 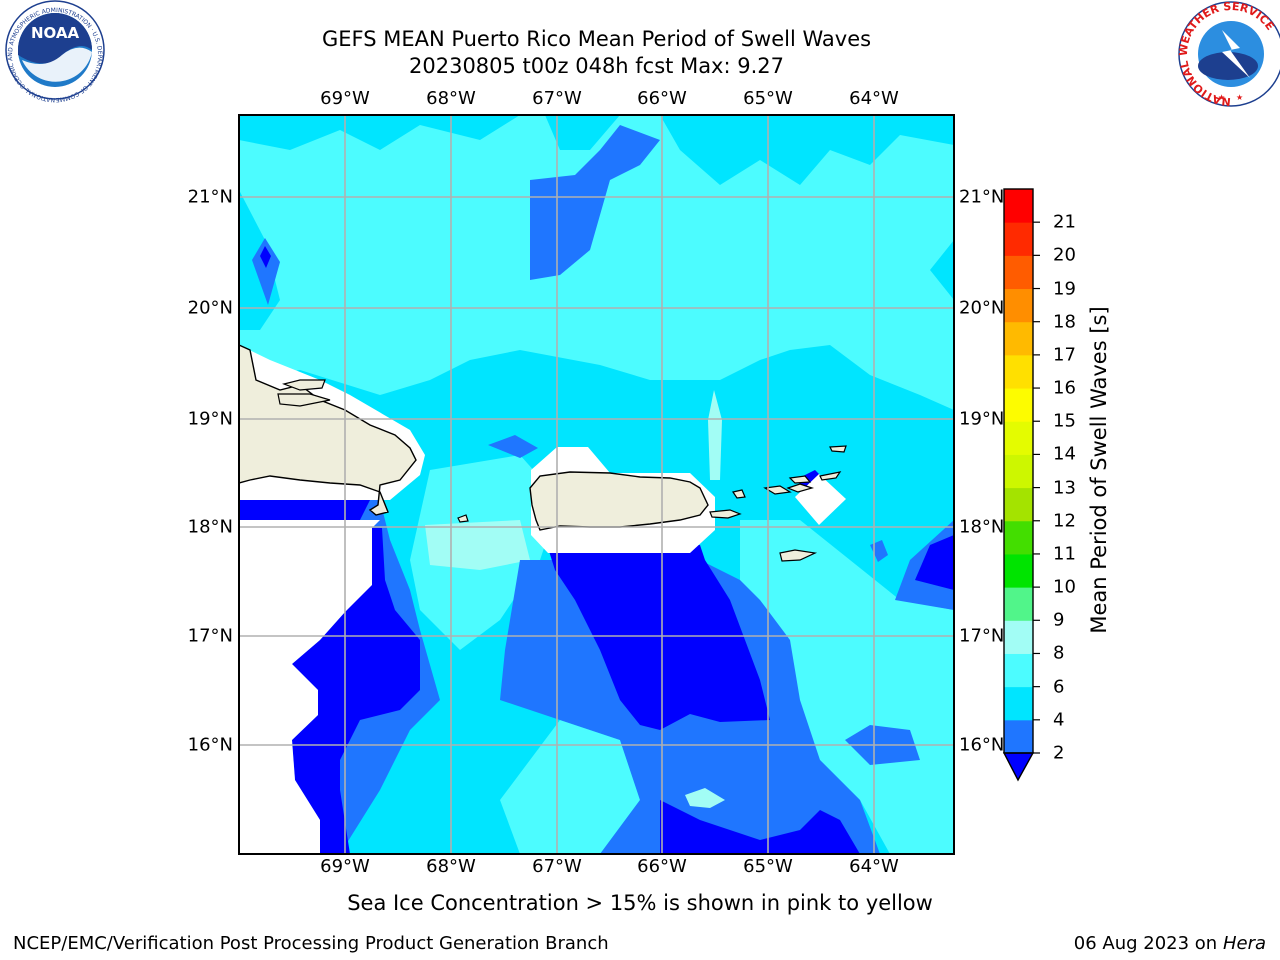 What do you see at coordinates (1059, 720) in the screenshot?
I see `colorbar-tick-label: 4` at bounding box center [1059, 720].